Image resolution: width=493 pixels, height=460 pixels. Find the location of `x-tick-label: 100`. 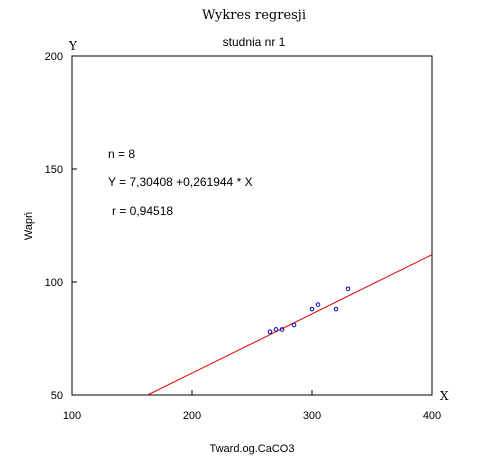

x-tick-label: 100 is located at coordinates (72, 416).